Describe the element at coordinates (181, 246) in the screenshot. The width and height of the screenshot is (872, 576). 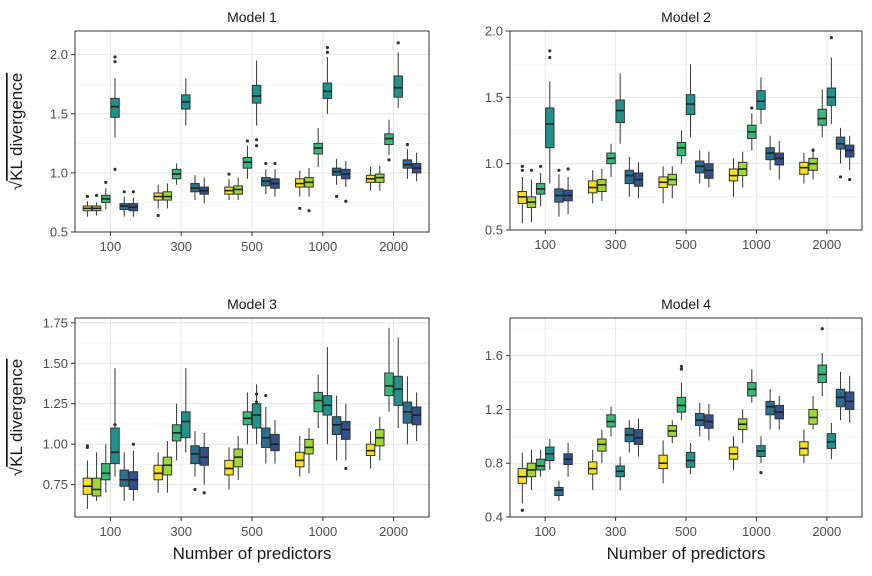
I see `panel-1-x-tick-label: 300` at that location.